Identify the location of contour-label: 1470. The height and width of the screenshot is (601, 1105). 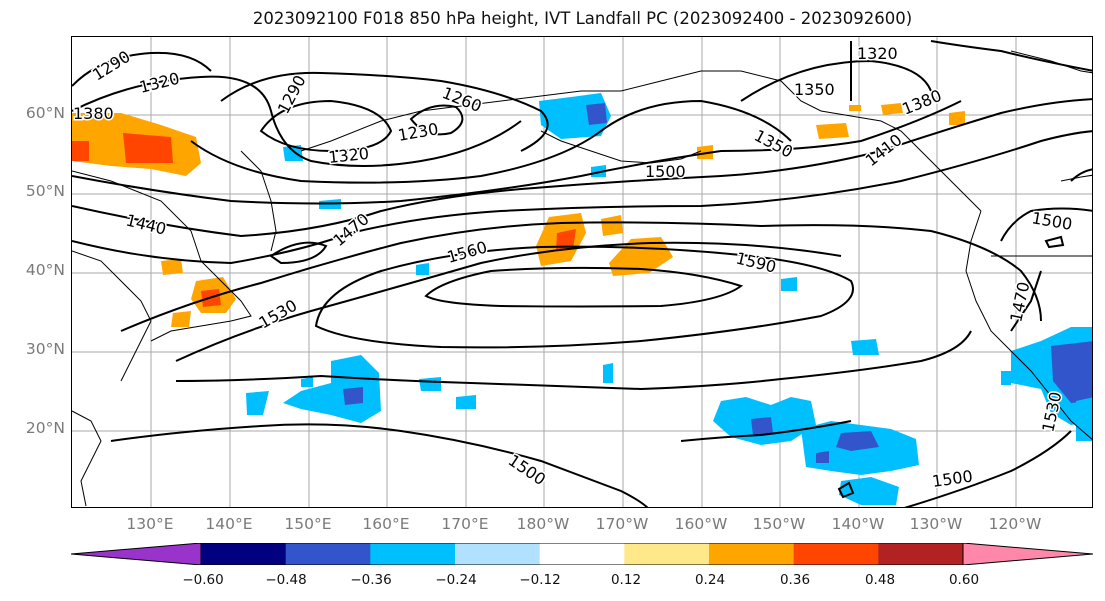
(1019, 302).